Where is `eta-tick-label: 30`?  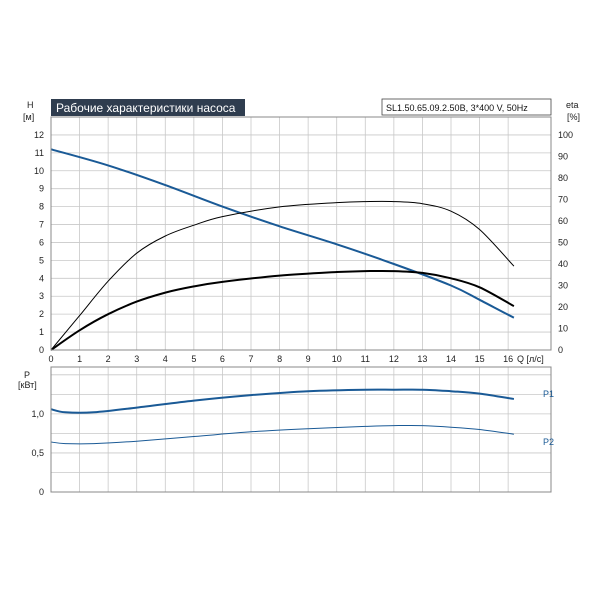
eta-tick-label: 30 is located at coordinates (563, 285).